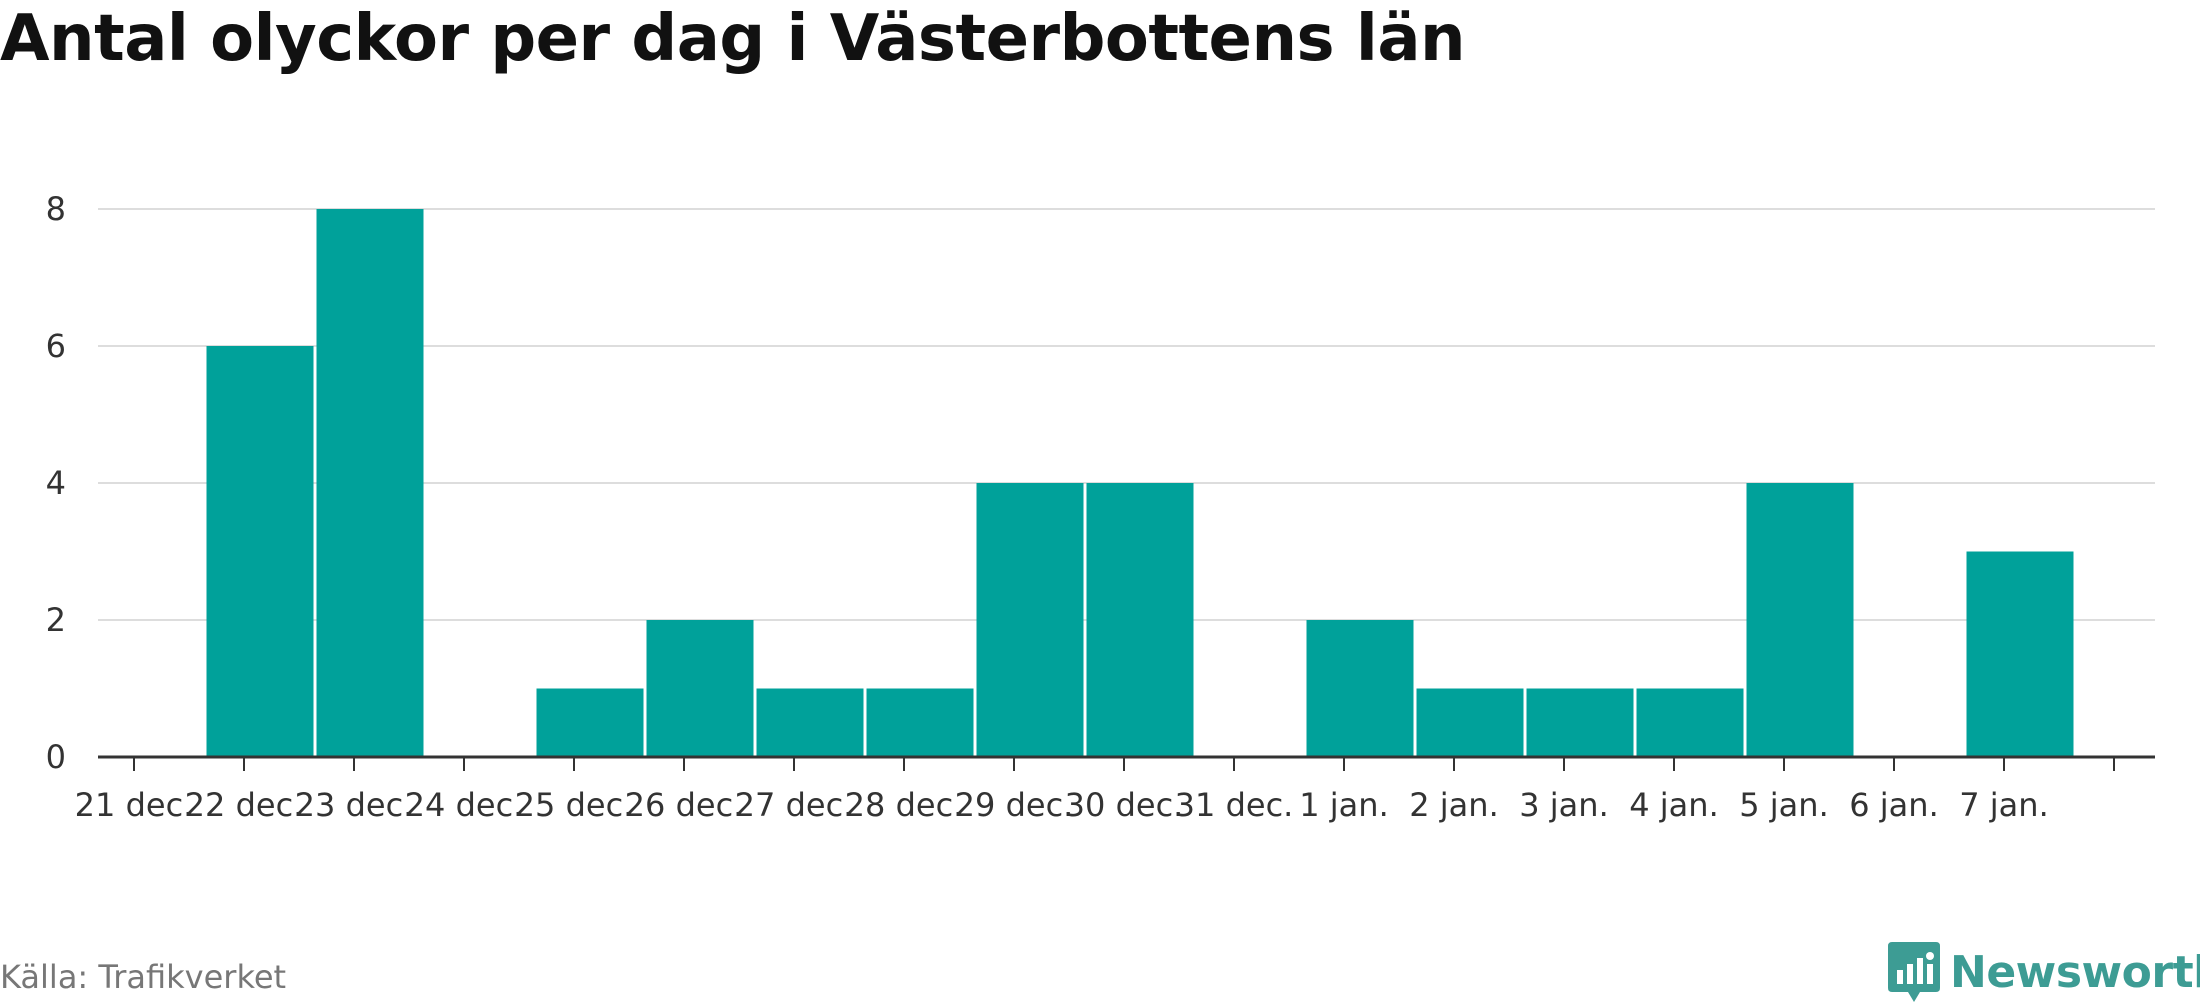 This screenshot has height=1004, width=2200. I want to click on x-tick-label: 22 dec., so click(244, 805).